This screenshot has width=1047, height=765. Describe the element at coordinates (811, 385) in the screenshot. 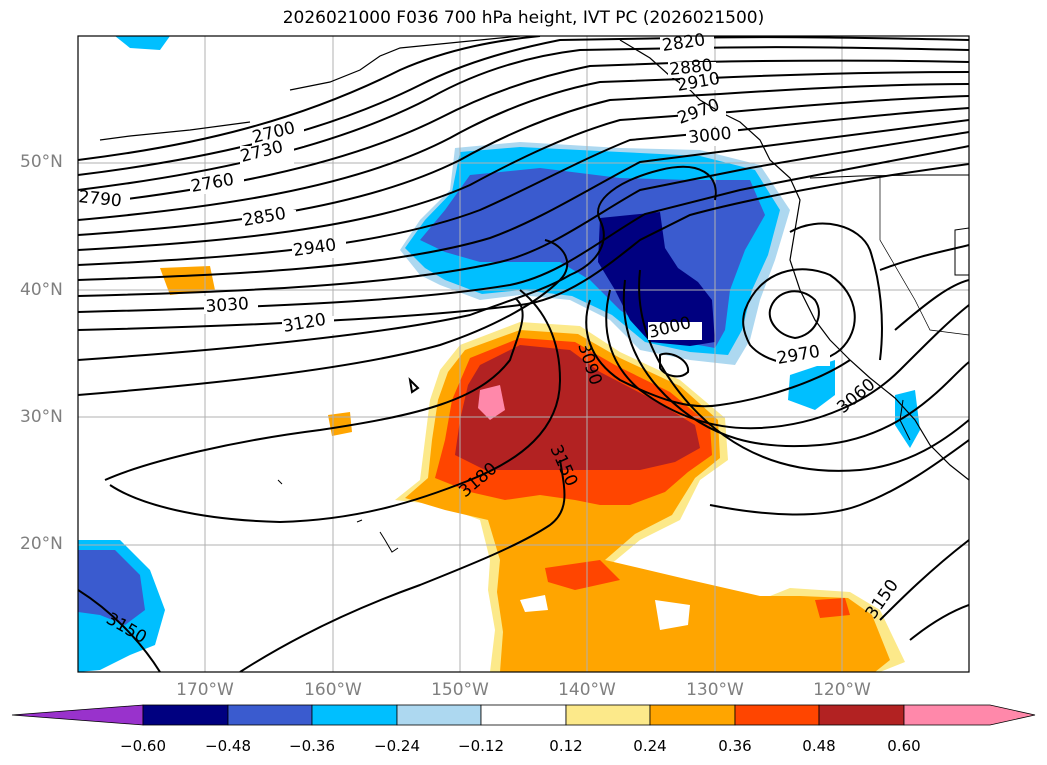

I see `ivt-neg-coast` at that location.